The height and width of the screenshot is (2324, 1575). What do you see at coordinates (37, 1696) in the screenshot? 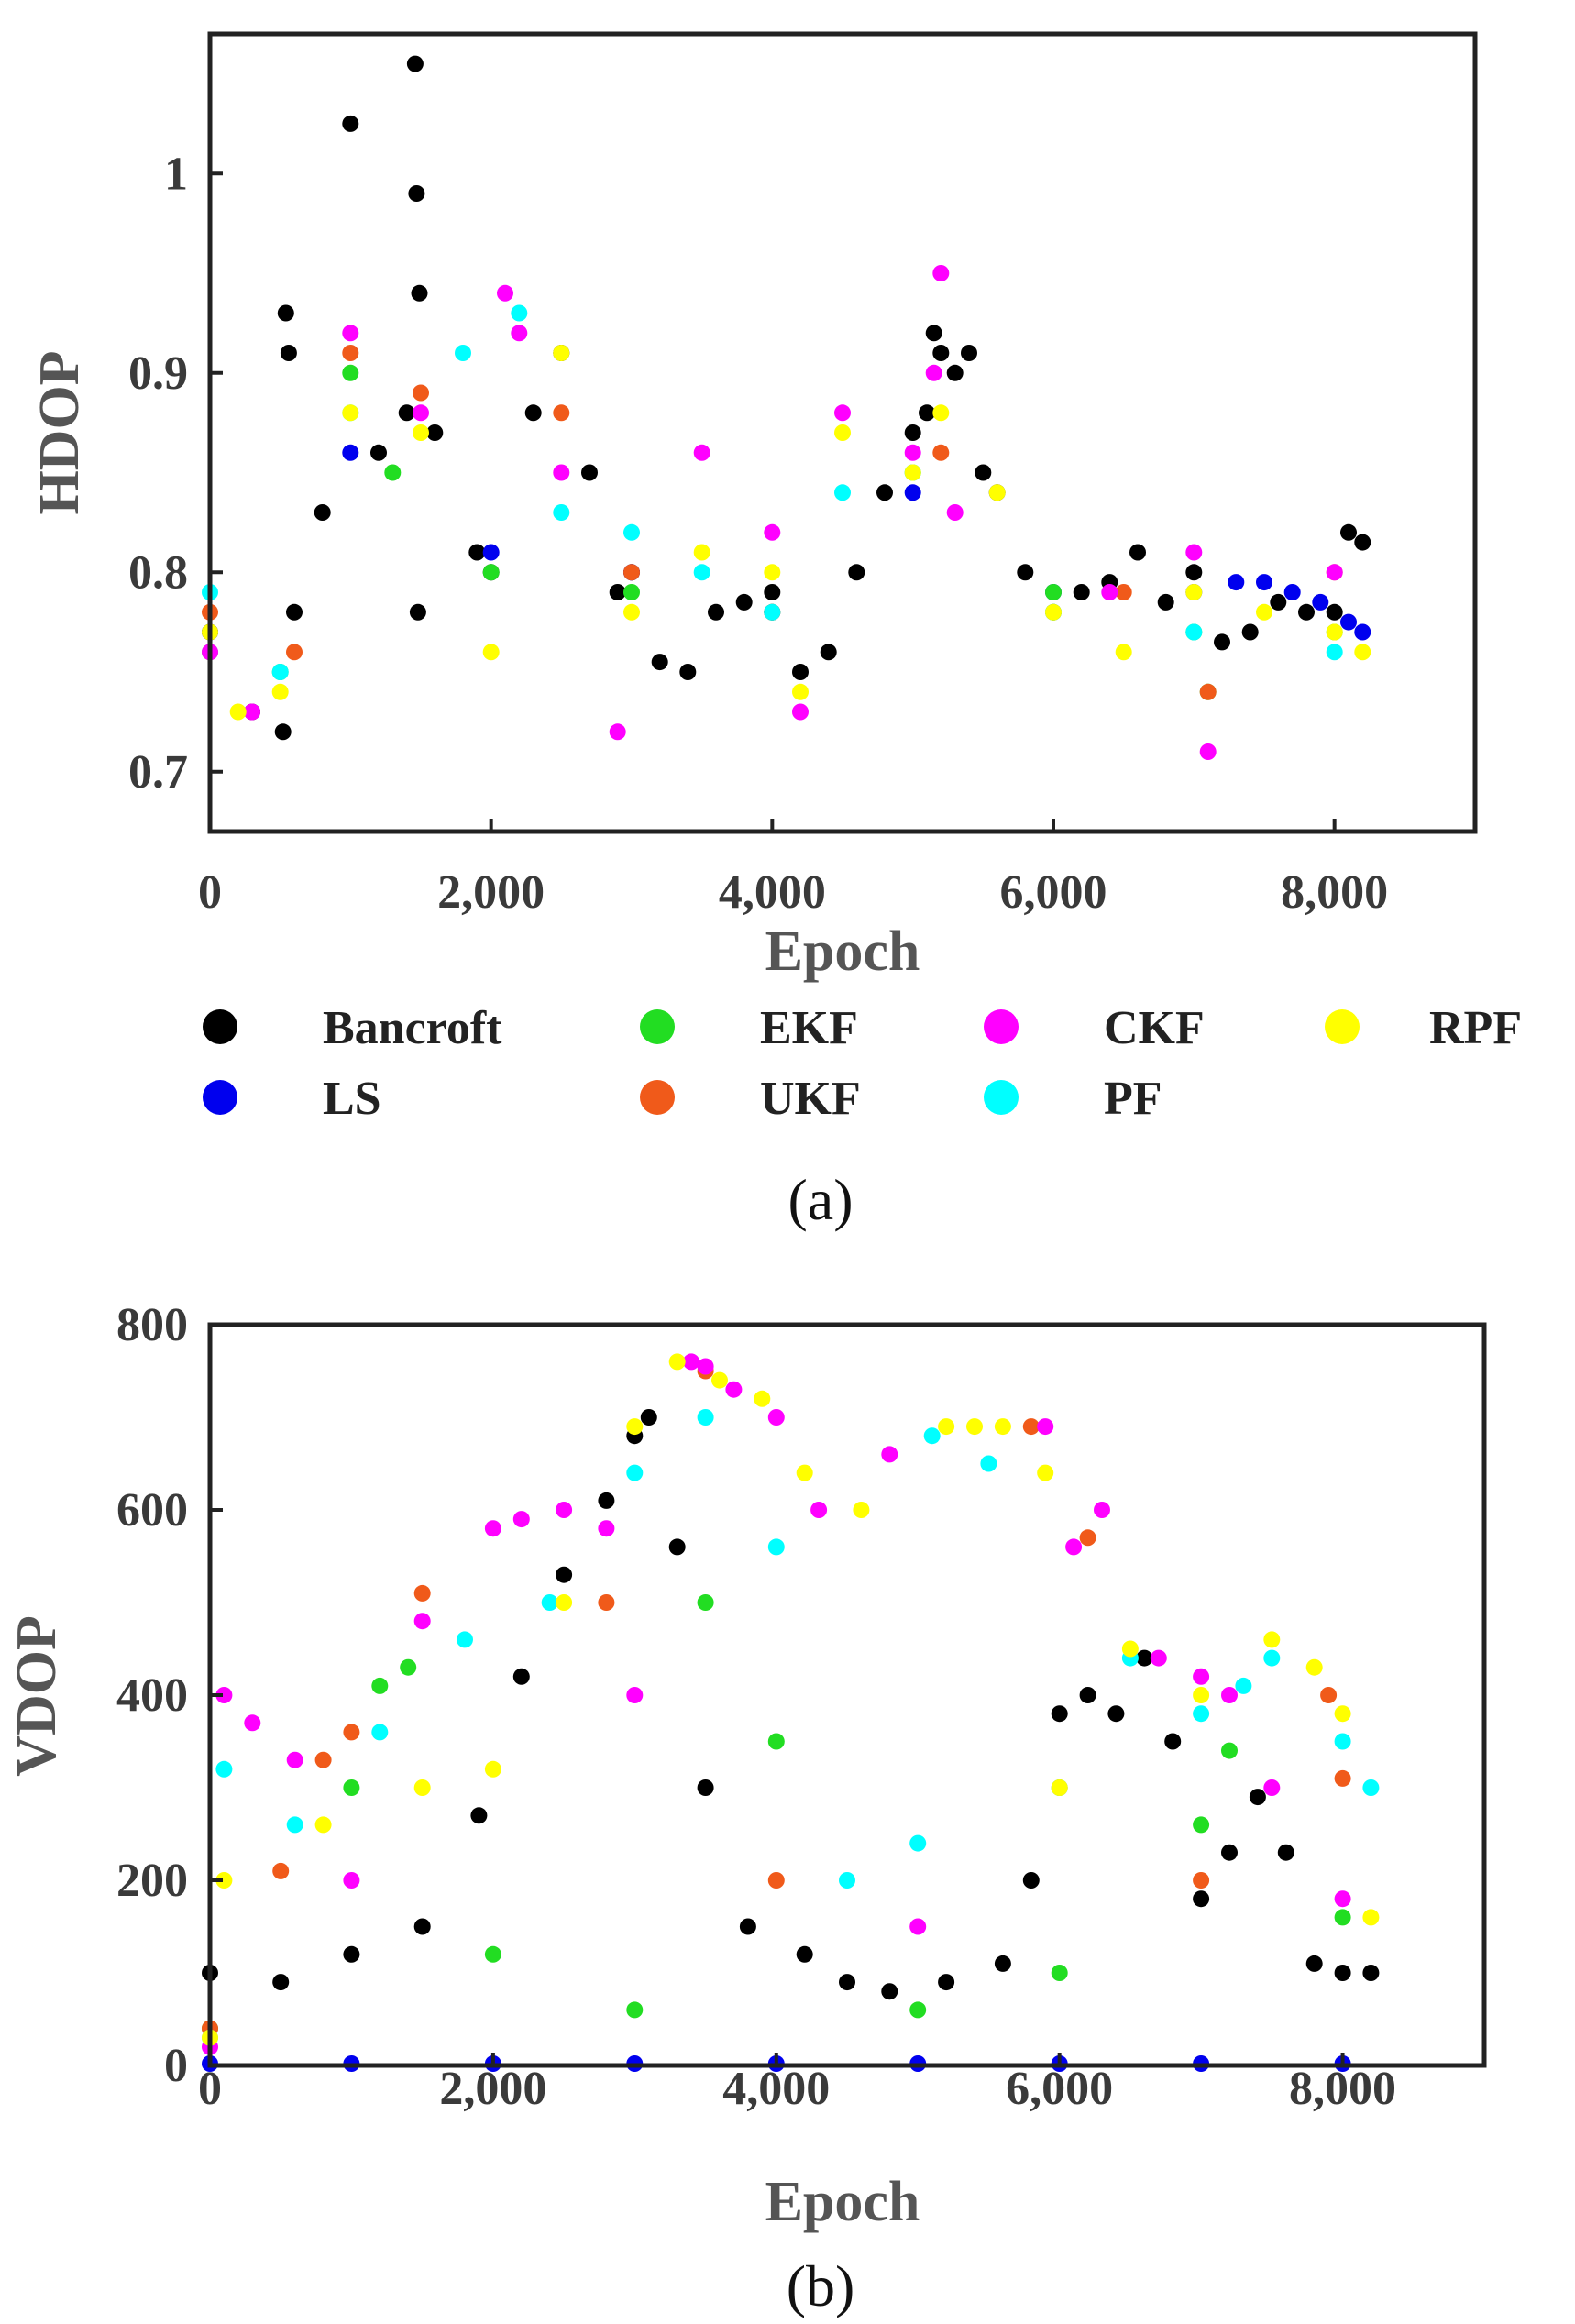
I see `panel-b-ylabel: VDOP` at bounding box center [37, 1696].